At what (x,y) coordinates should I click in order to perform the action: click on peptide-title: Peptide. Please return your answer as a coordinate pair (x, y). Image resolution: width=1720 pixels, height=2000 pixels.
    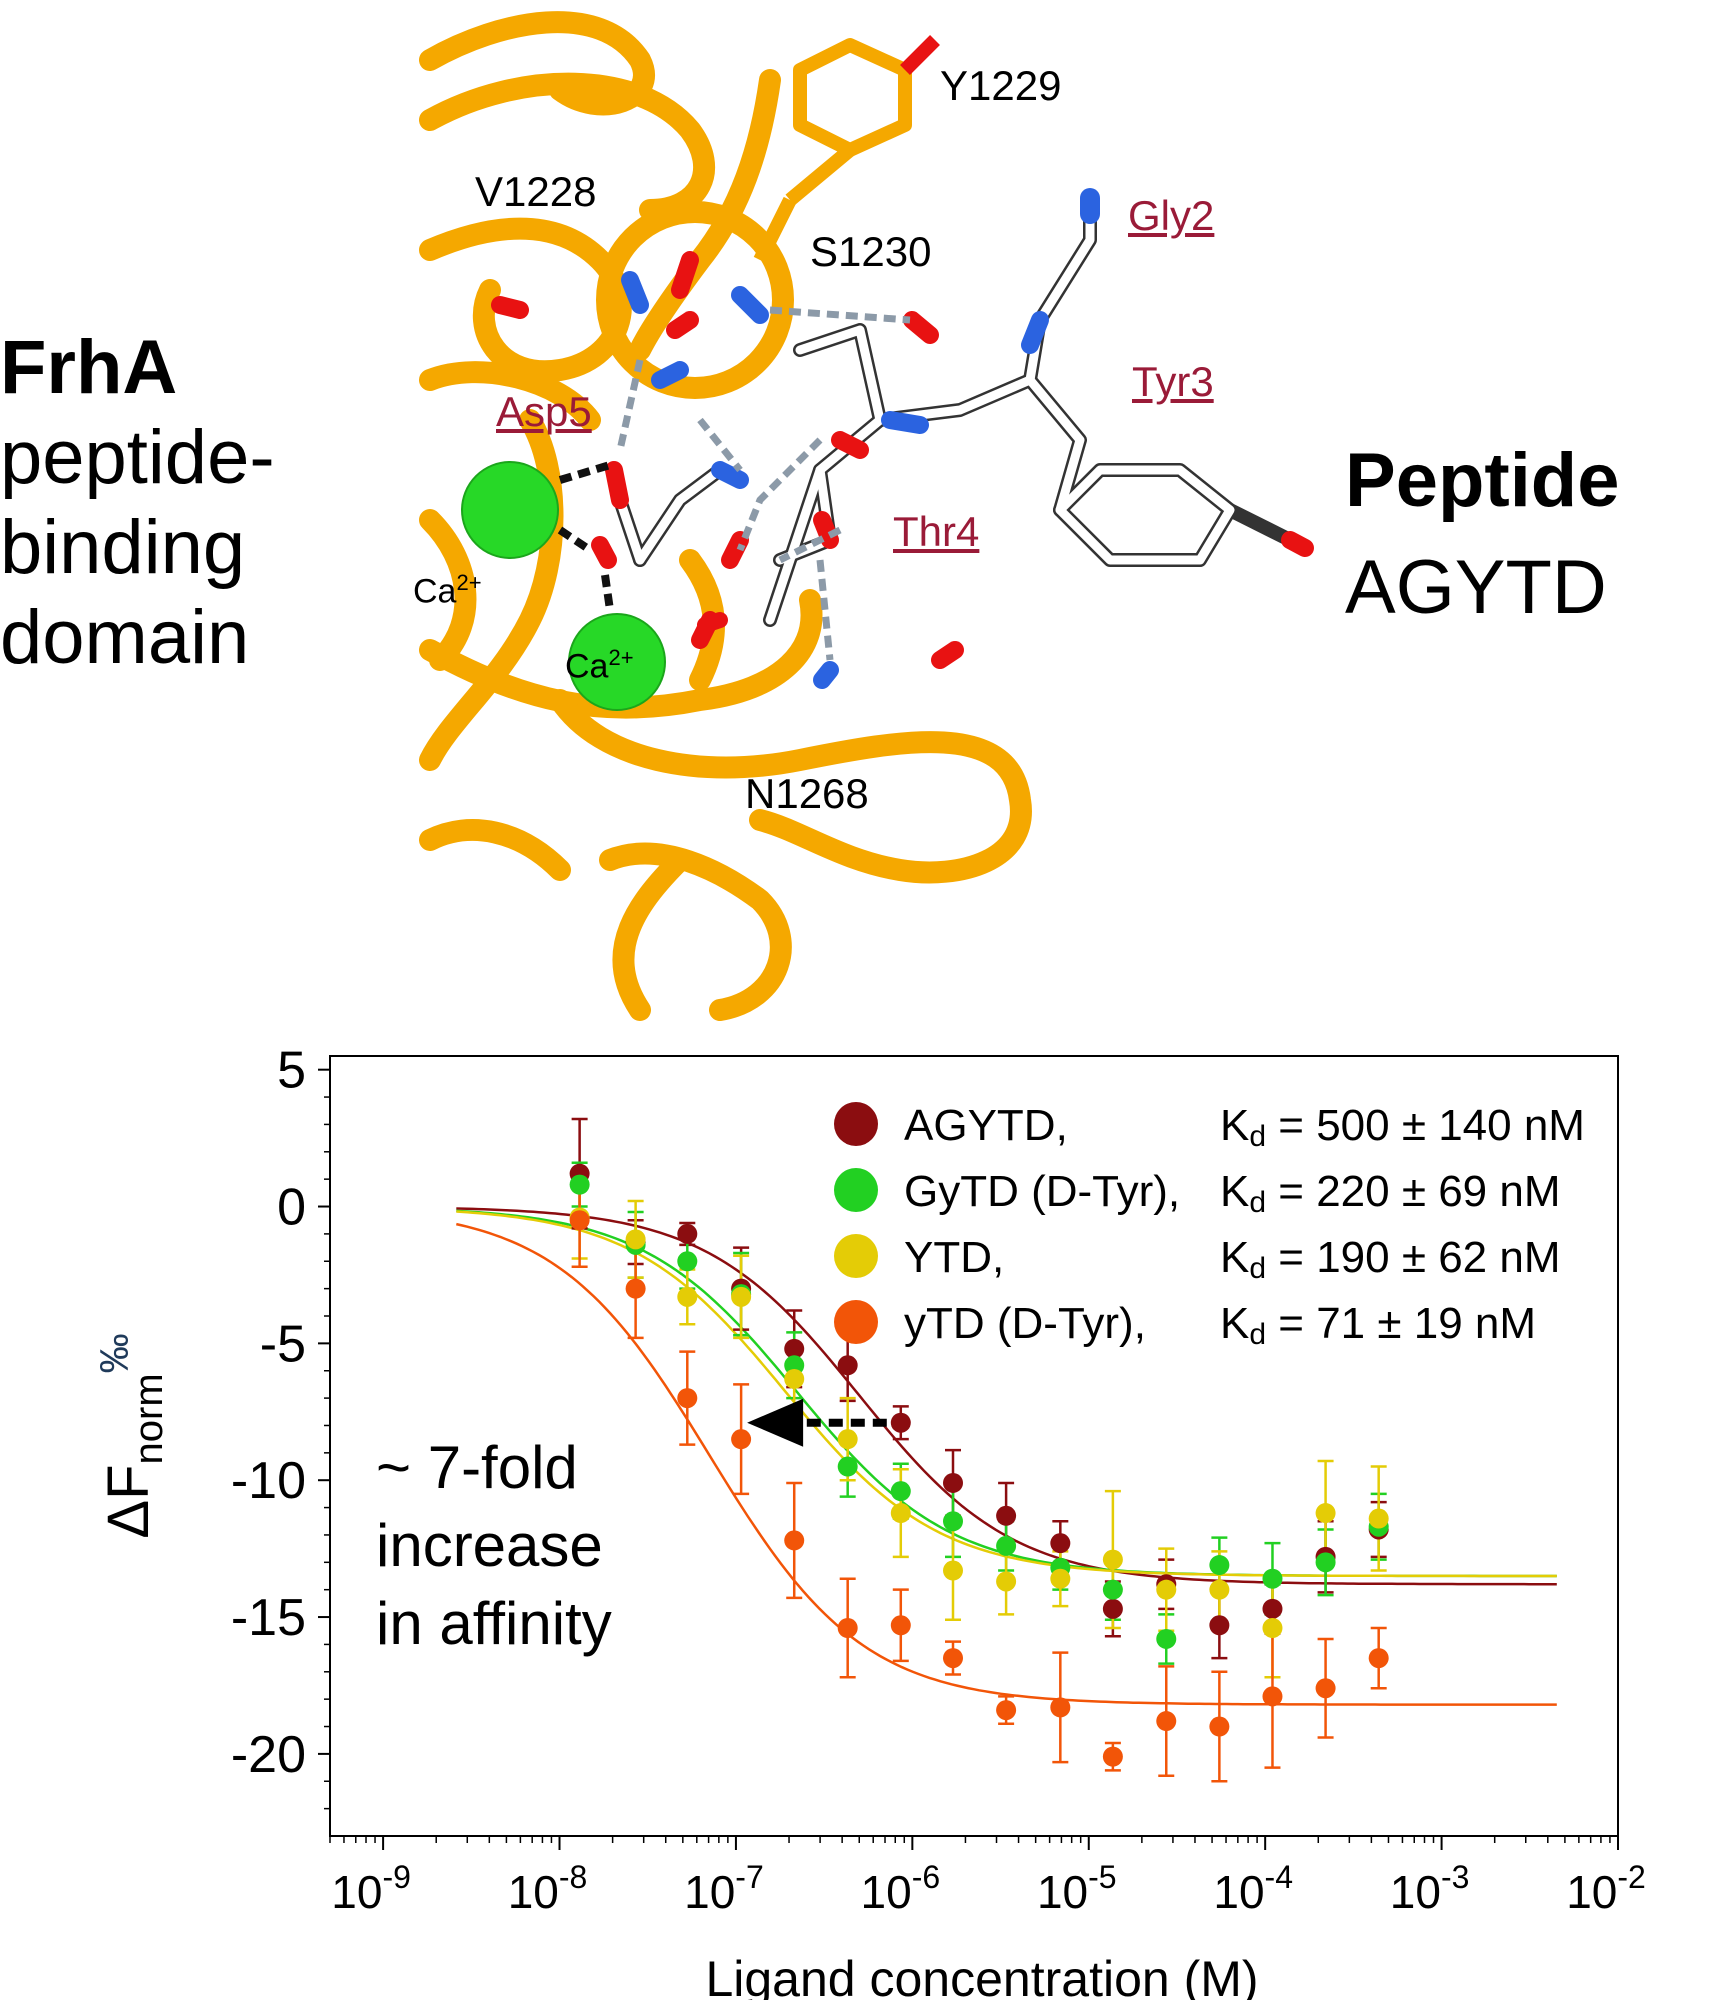
    Looking at the image, I should click on (1482, 480).